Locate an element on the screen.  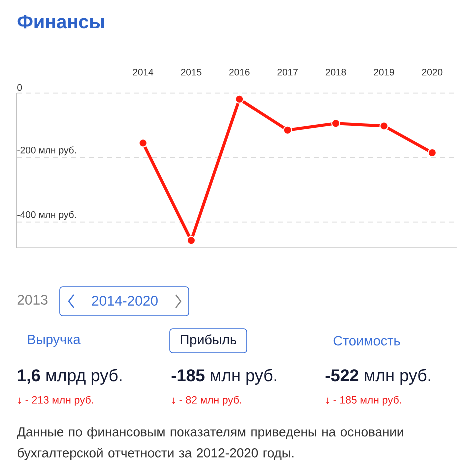
text: ↓ - 213 млн руб. is located at coordinates (56, 401).